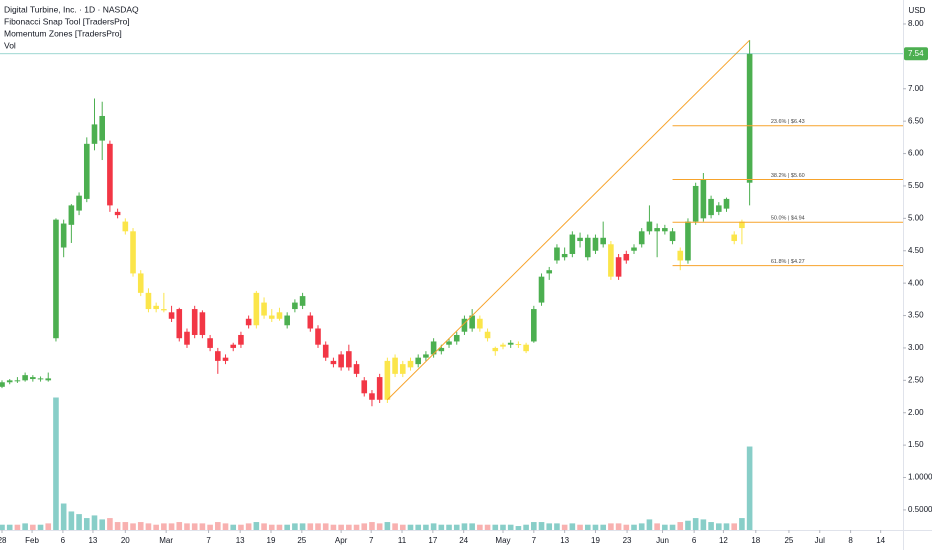 The width and height of the screenshot is (932, 550). What do you see at coordinates (723, 540) in the screenshot?
I see `x-tick-label: 12` at bounding box center [723, 540].